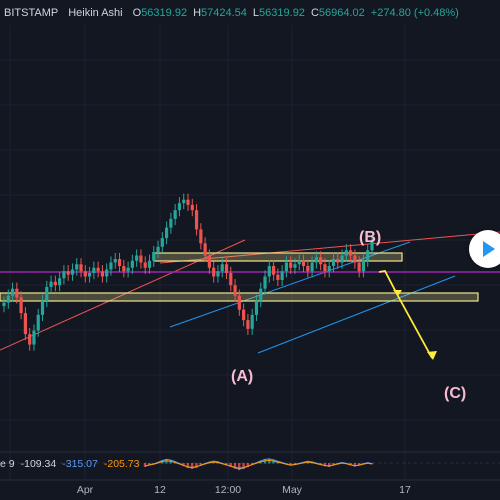  I want to click on oscillator-line-orange, so click(258, 464).